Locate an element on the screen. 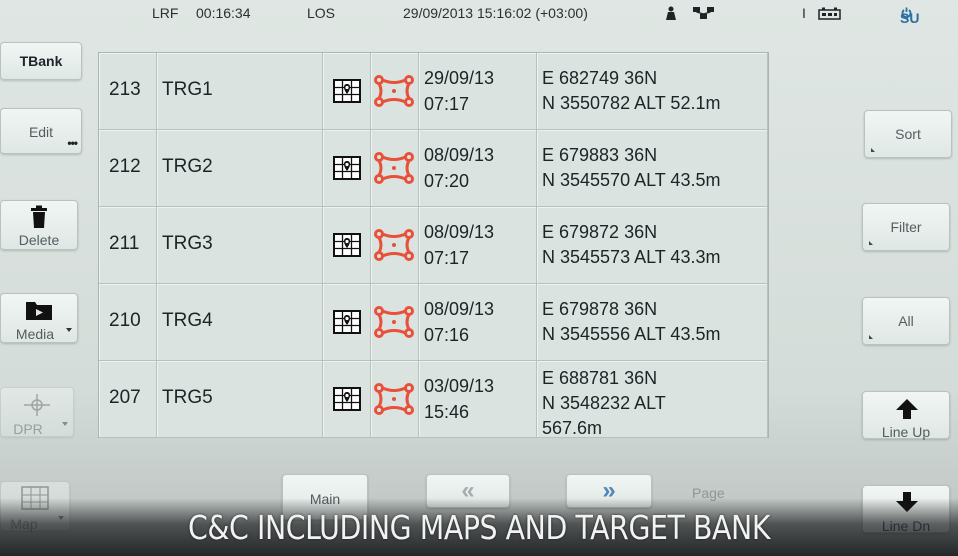 This screenshot has height=556, width=958. delete-button: Delete is located at coordinates (39, 225).